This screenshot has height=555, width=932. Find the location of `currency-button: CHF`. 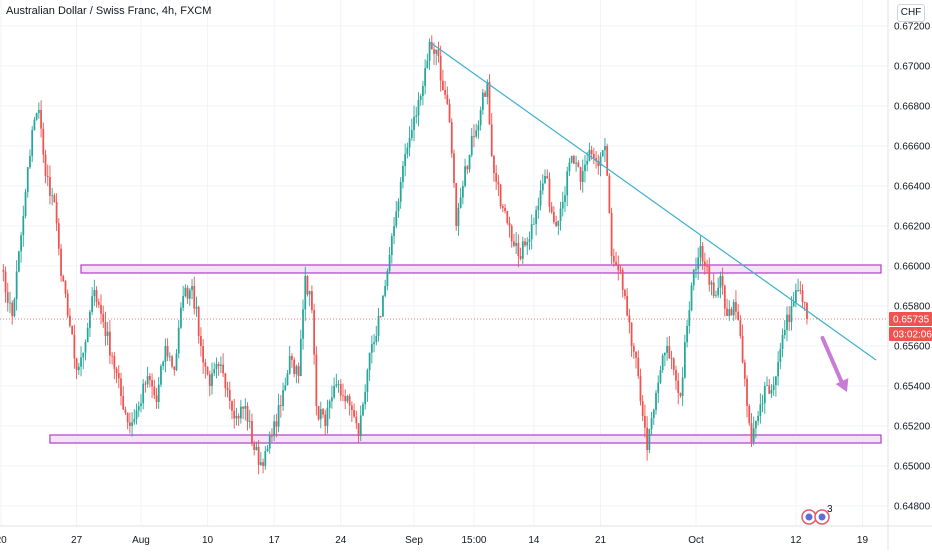

currency-button: CHF is located at coordinates (911, 13).